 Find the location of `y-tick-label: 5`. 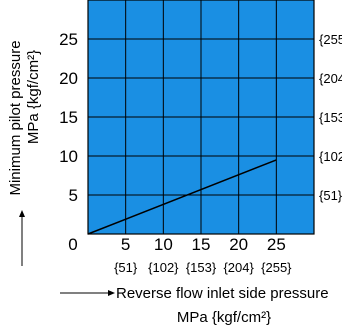

y-tick-label: 5 is located at coordinates (73, 195).